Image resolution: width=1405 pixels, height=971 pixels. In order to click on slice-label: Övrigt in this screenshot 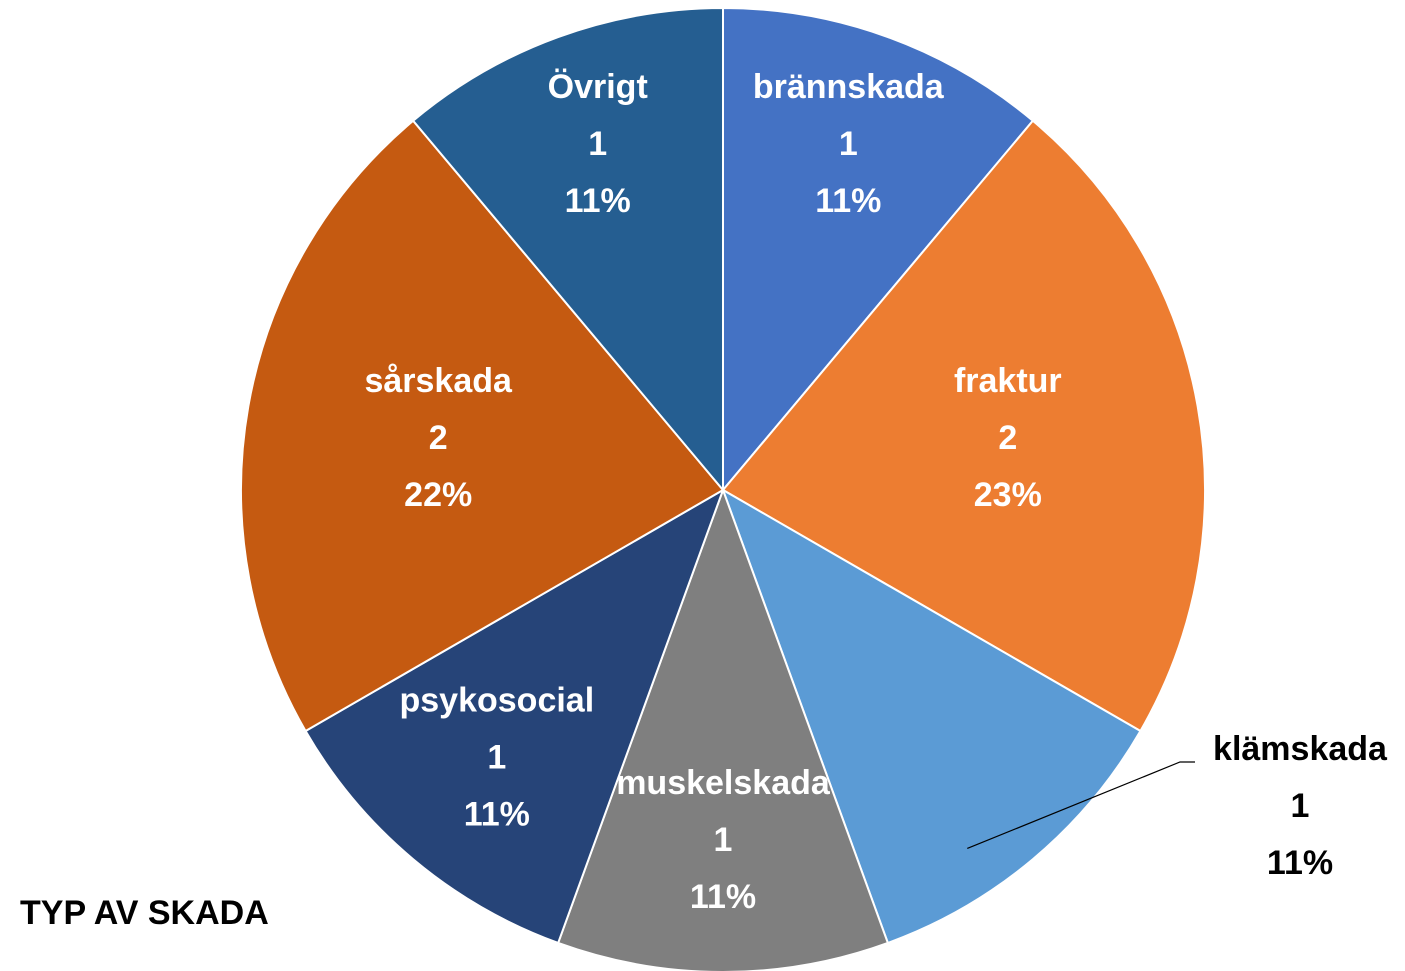, I will do `click(598, 87)`.